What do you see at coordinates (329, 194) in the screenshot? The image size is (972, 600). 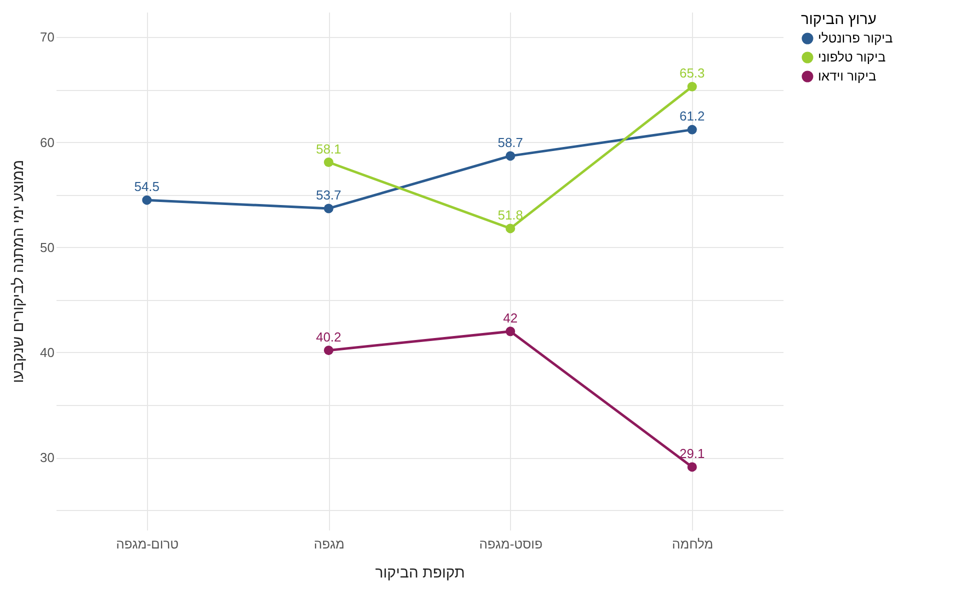 I see `data-label: 53.7` at bounding box center [329, 194].